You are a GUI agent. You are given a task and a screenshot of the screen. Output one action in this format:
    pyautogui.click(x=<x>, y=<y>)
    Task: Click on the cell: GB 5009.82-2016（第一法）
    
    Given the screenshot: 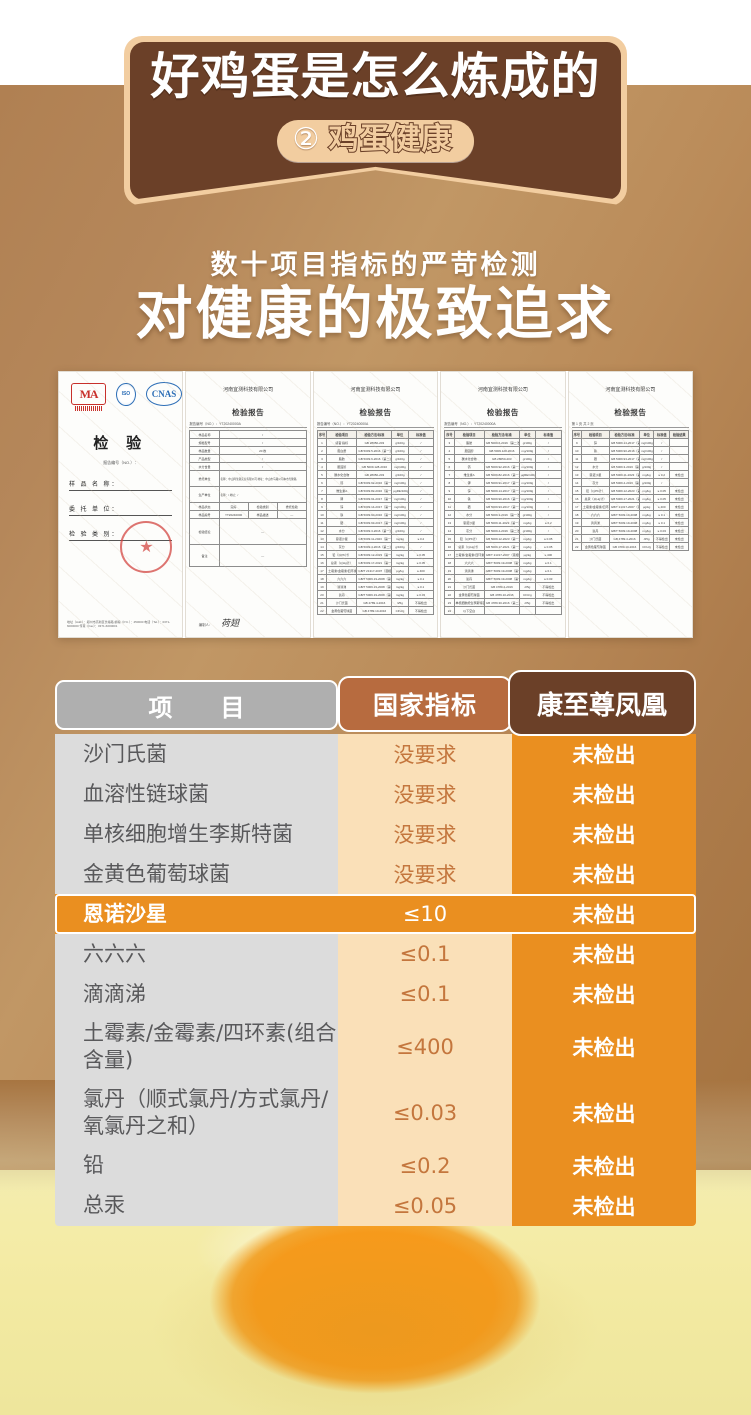 What is the action you would take?
    pyautogui.click(x=501, y=474)
    